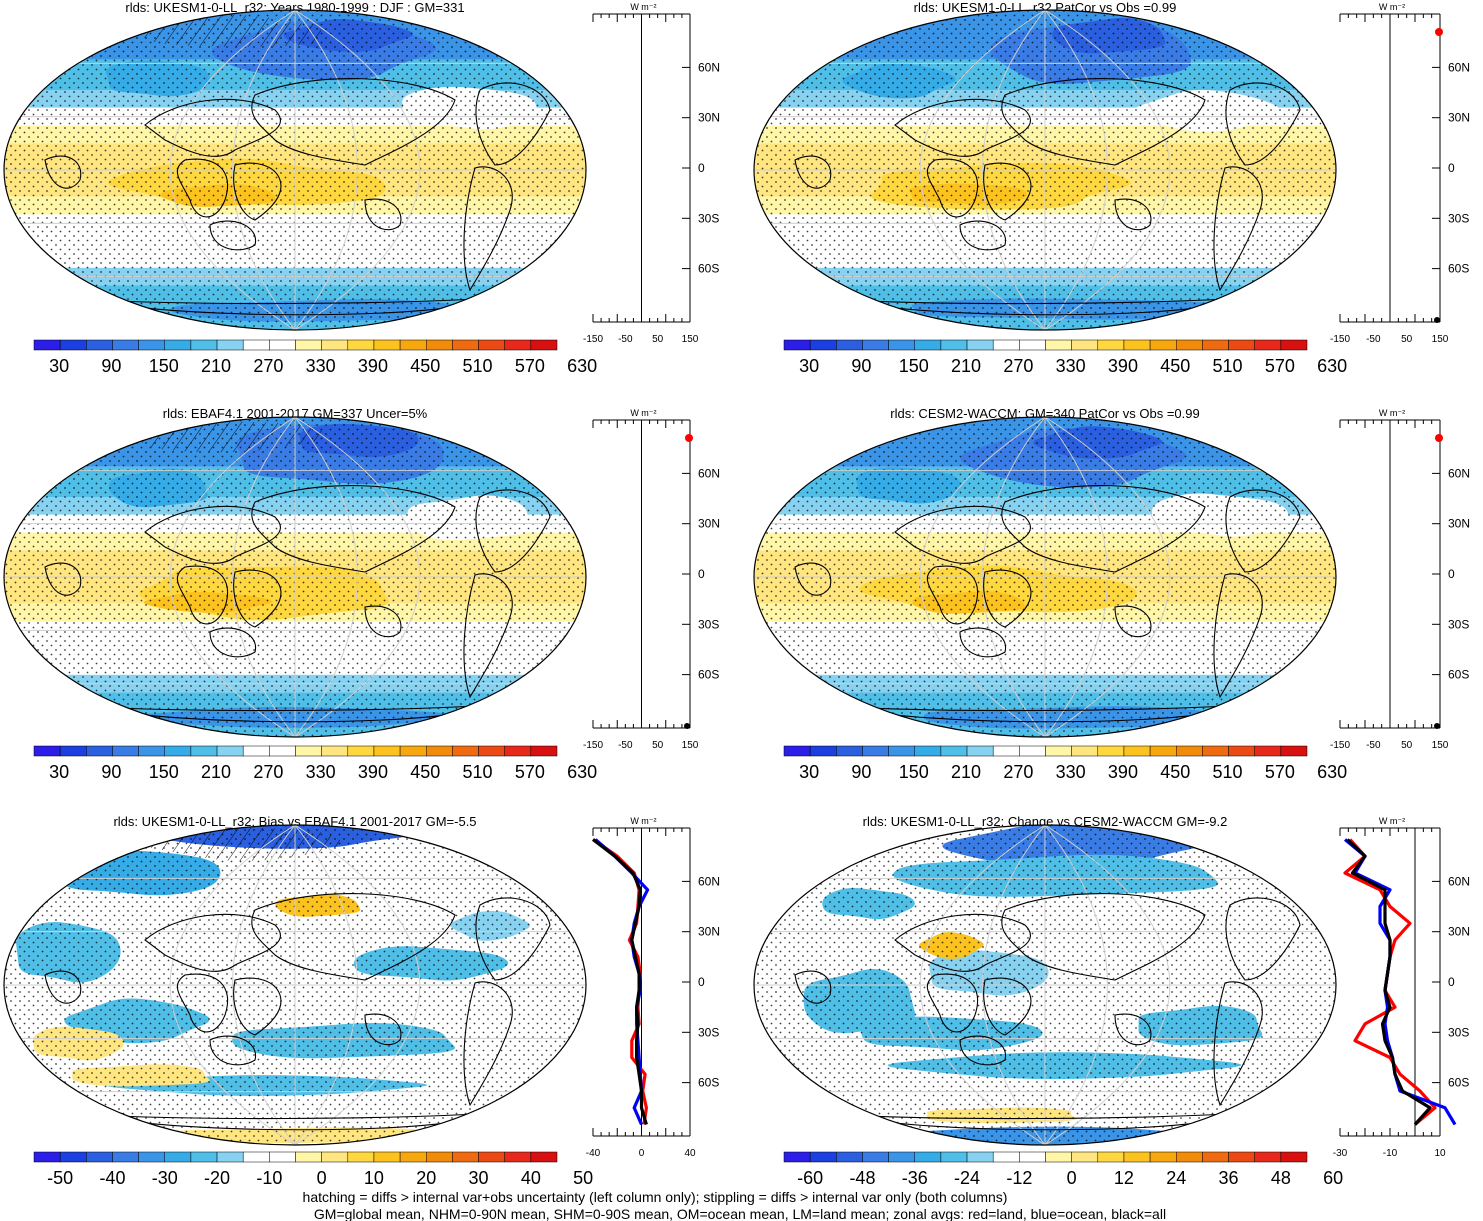 This screenshot has height=1221, width=1483. I want to click on colorbar-label: 210, so click(216, 772).